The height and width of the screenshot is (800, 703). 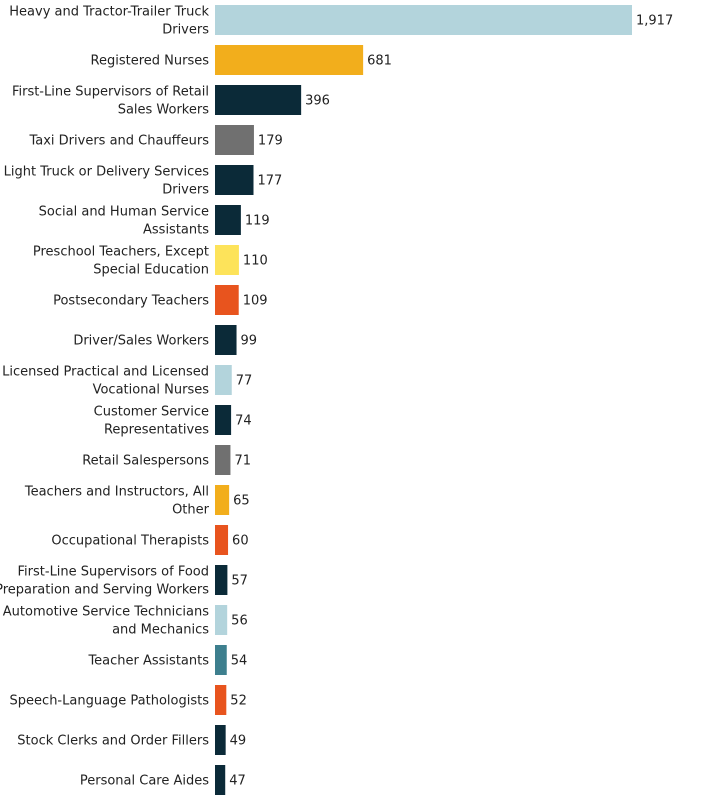 What do you see at coordinates (105, 372) in the screenshot?
I see `category-label-10-line-1: Licensed Practical and Licensed` at bounding box center [105, 372].